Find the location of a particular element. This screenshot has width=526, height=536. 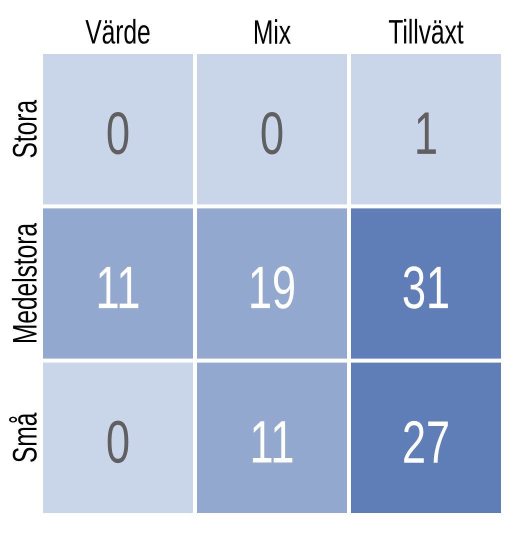

x-tick-label: Tillväxt is located at coordinates (426, 31).